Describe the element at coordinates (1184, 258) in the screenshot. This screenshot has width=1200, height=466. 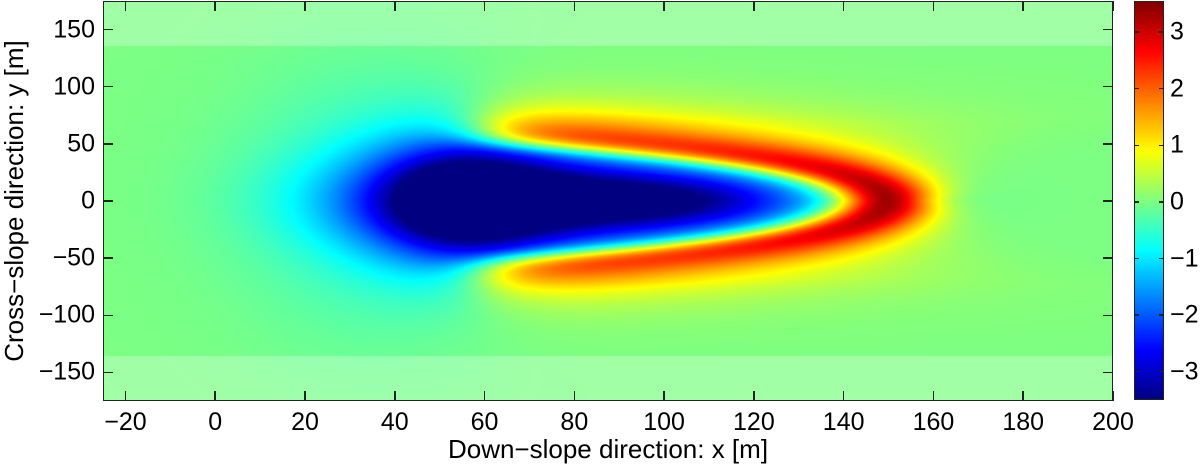
I see `colorbar-tick-label: −1` at that location.